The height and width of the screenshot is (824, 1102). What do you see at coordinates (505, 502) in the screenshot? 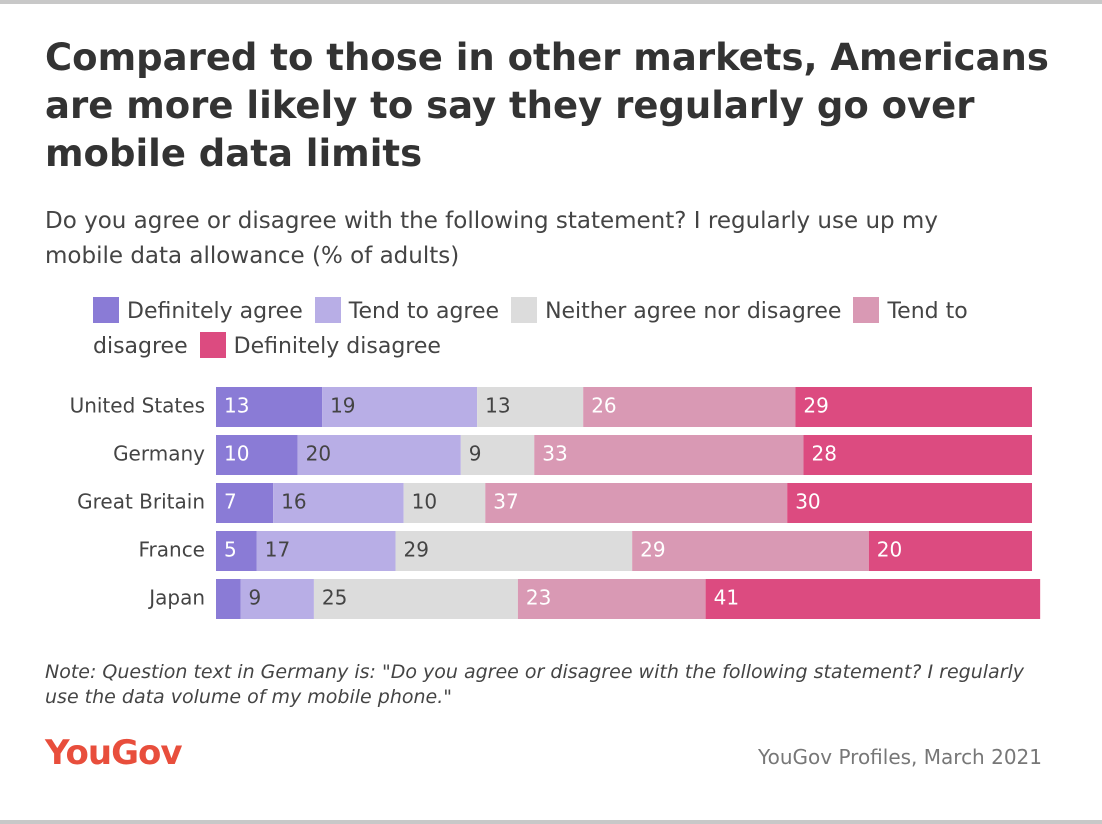
I see `data-label: 37` at bounding box center [505, 502].